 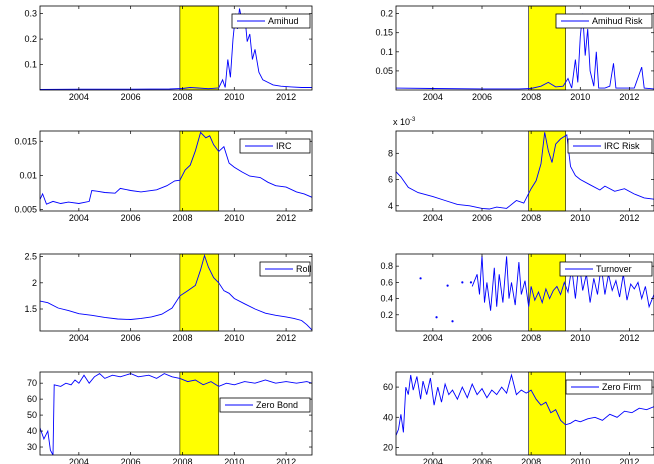 What do you see at coordinates (277, 405) in the screenshot?
I see `legend-label: Zero Bond` at bounding box center [277, 405].